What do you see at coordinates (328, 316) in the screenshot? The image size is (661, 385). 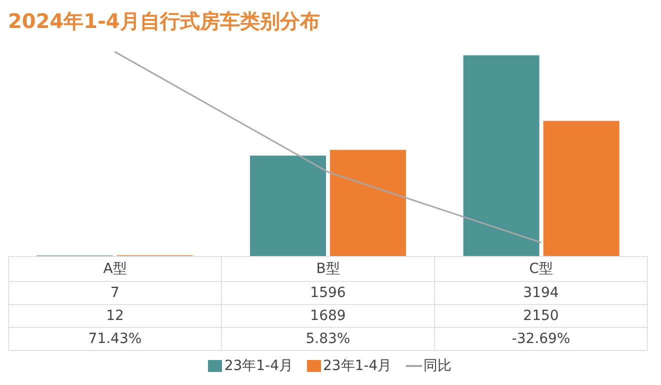 I see `data-label: 1689` at bounding box center [328, 316].